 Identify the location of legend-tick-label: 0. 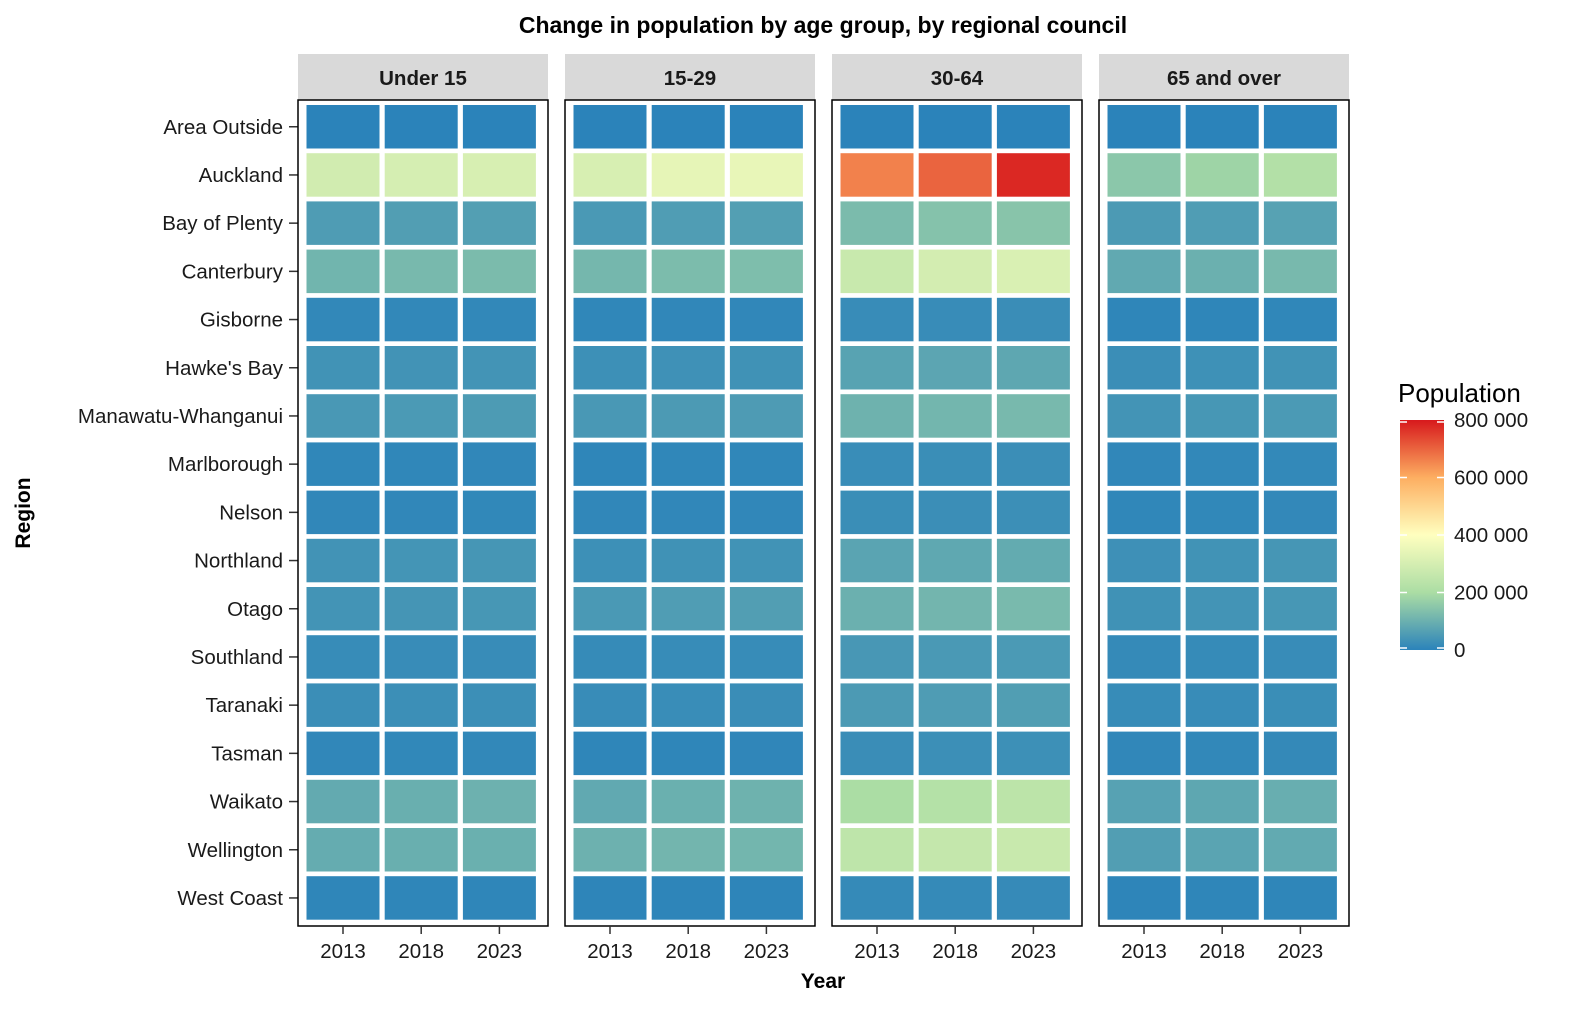
(1459, 650).